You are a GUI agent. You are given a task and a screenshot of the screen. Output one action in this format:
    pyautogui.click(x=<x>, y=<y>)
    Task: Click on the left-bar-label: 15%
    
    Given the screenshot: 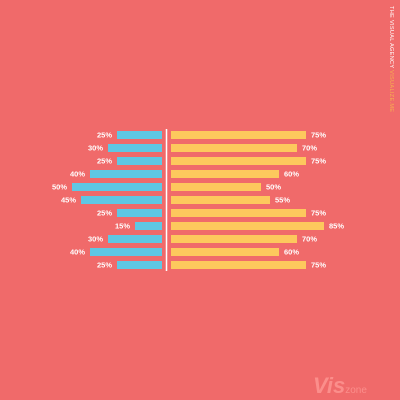 What is the action you would take?
    pyautogui.click(x=122, y=225)
    